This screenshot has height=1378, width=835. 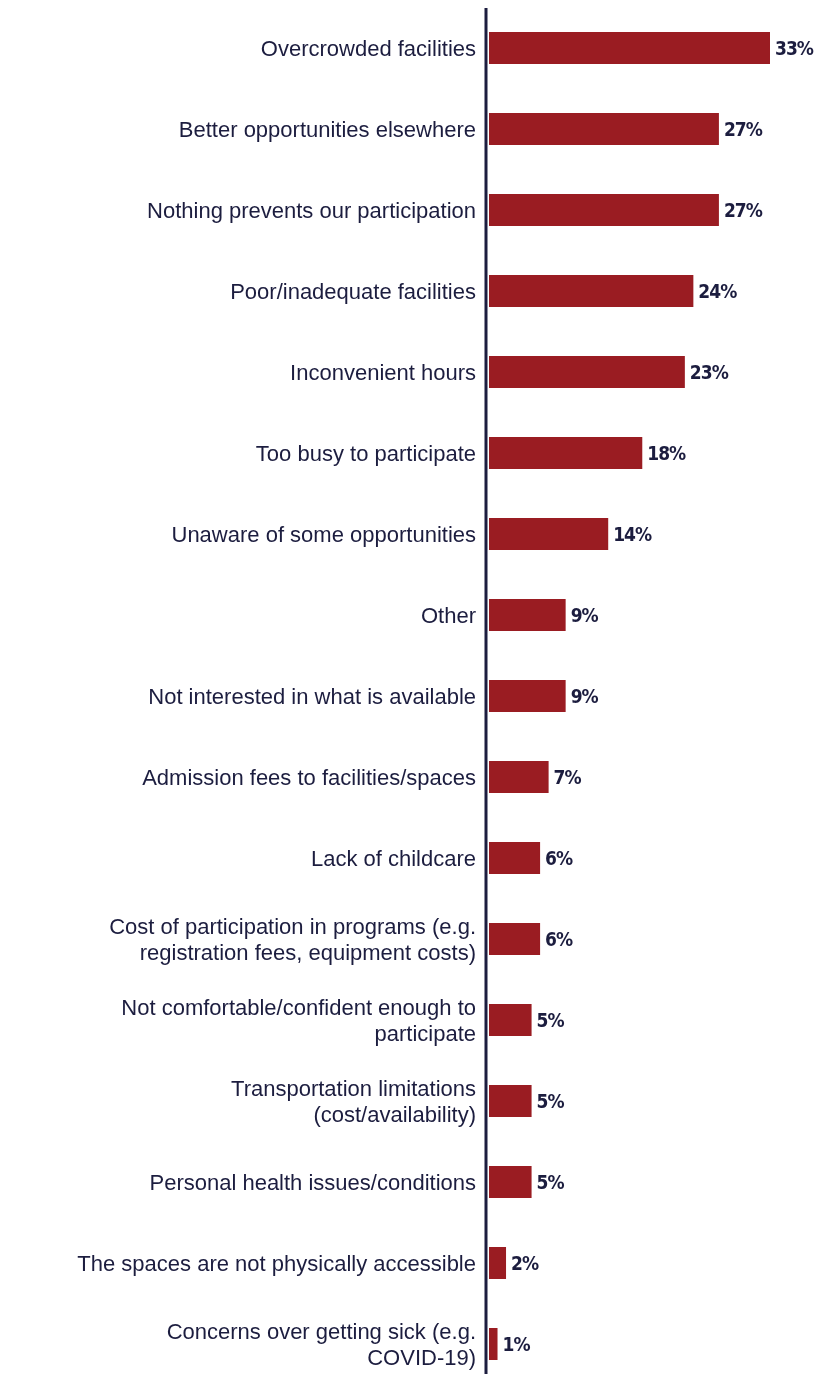 I want to click on data-label: 18%, so click(x=667, y=452).